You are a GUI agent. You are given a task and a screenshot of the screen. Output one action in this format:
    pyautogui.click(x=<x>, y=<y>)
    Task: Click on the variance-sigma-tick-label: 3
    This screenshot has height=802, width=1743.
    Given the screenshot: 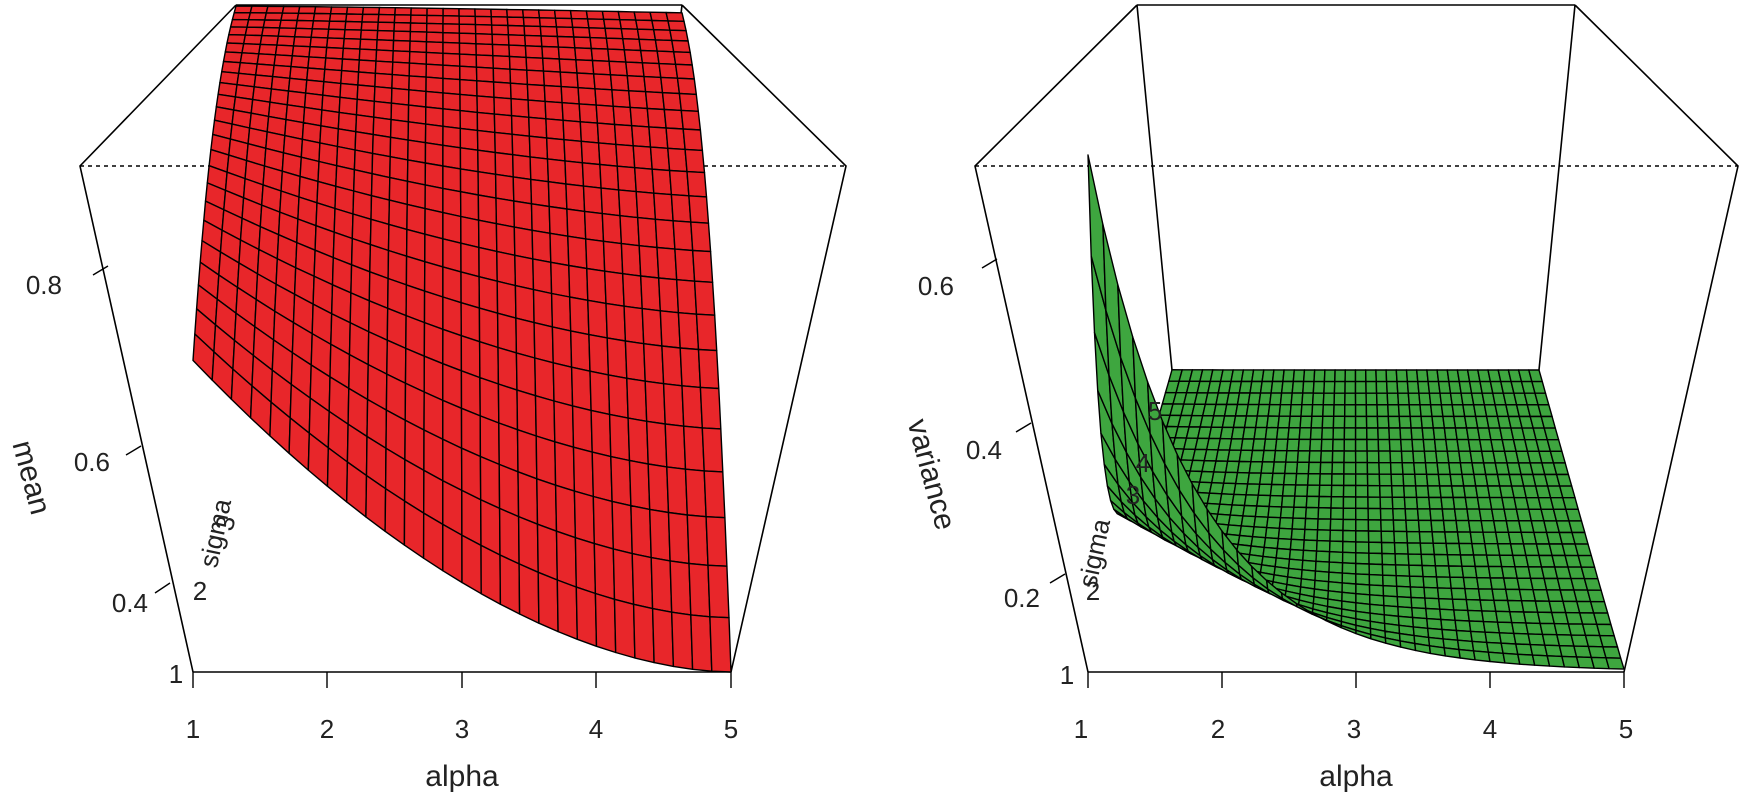 What is the action you would take?
    pyautogui.click(x=1133, y=495)
    